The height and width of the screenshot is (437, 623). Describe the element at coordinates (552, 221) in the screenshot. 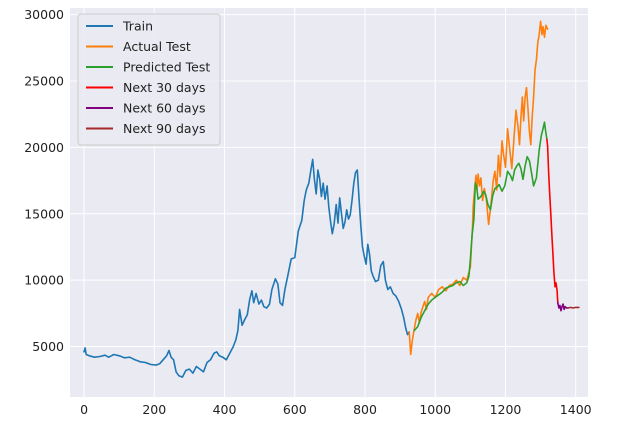

I see `series-line-next-30-days` at that location.